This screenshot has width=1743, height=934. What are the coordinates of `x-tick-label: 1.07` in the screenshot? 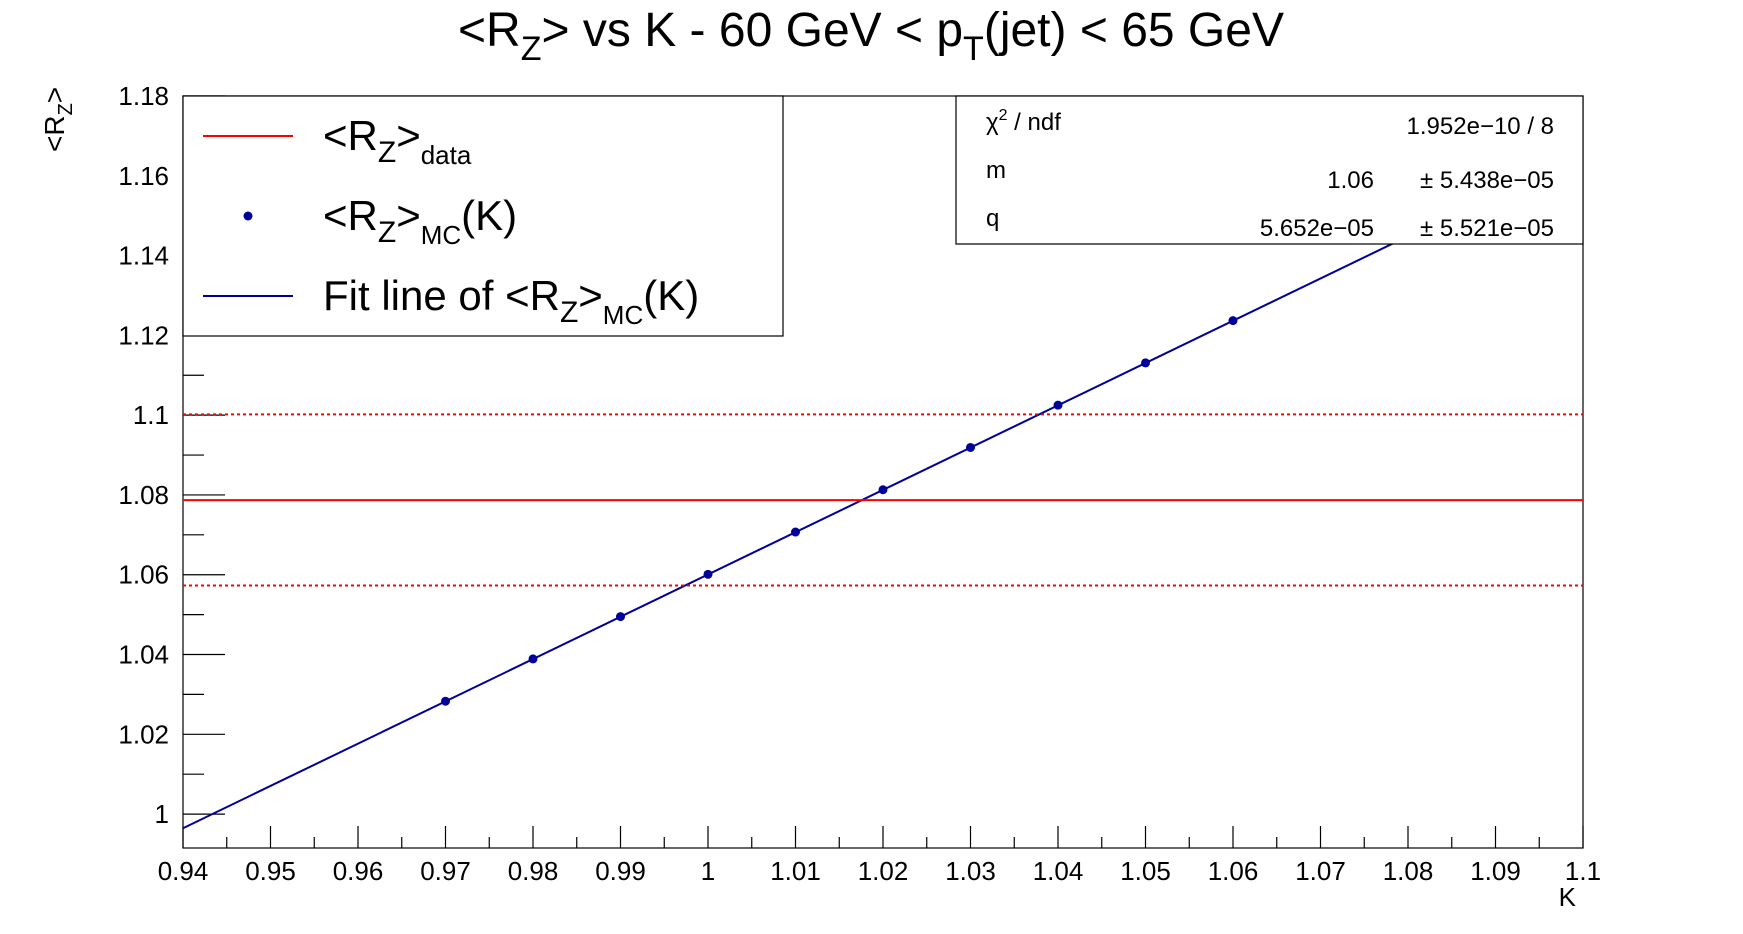 It's located at (1320, 871).